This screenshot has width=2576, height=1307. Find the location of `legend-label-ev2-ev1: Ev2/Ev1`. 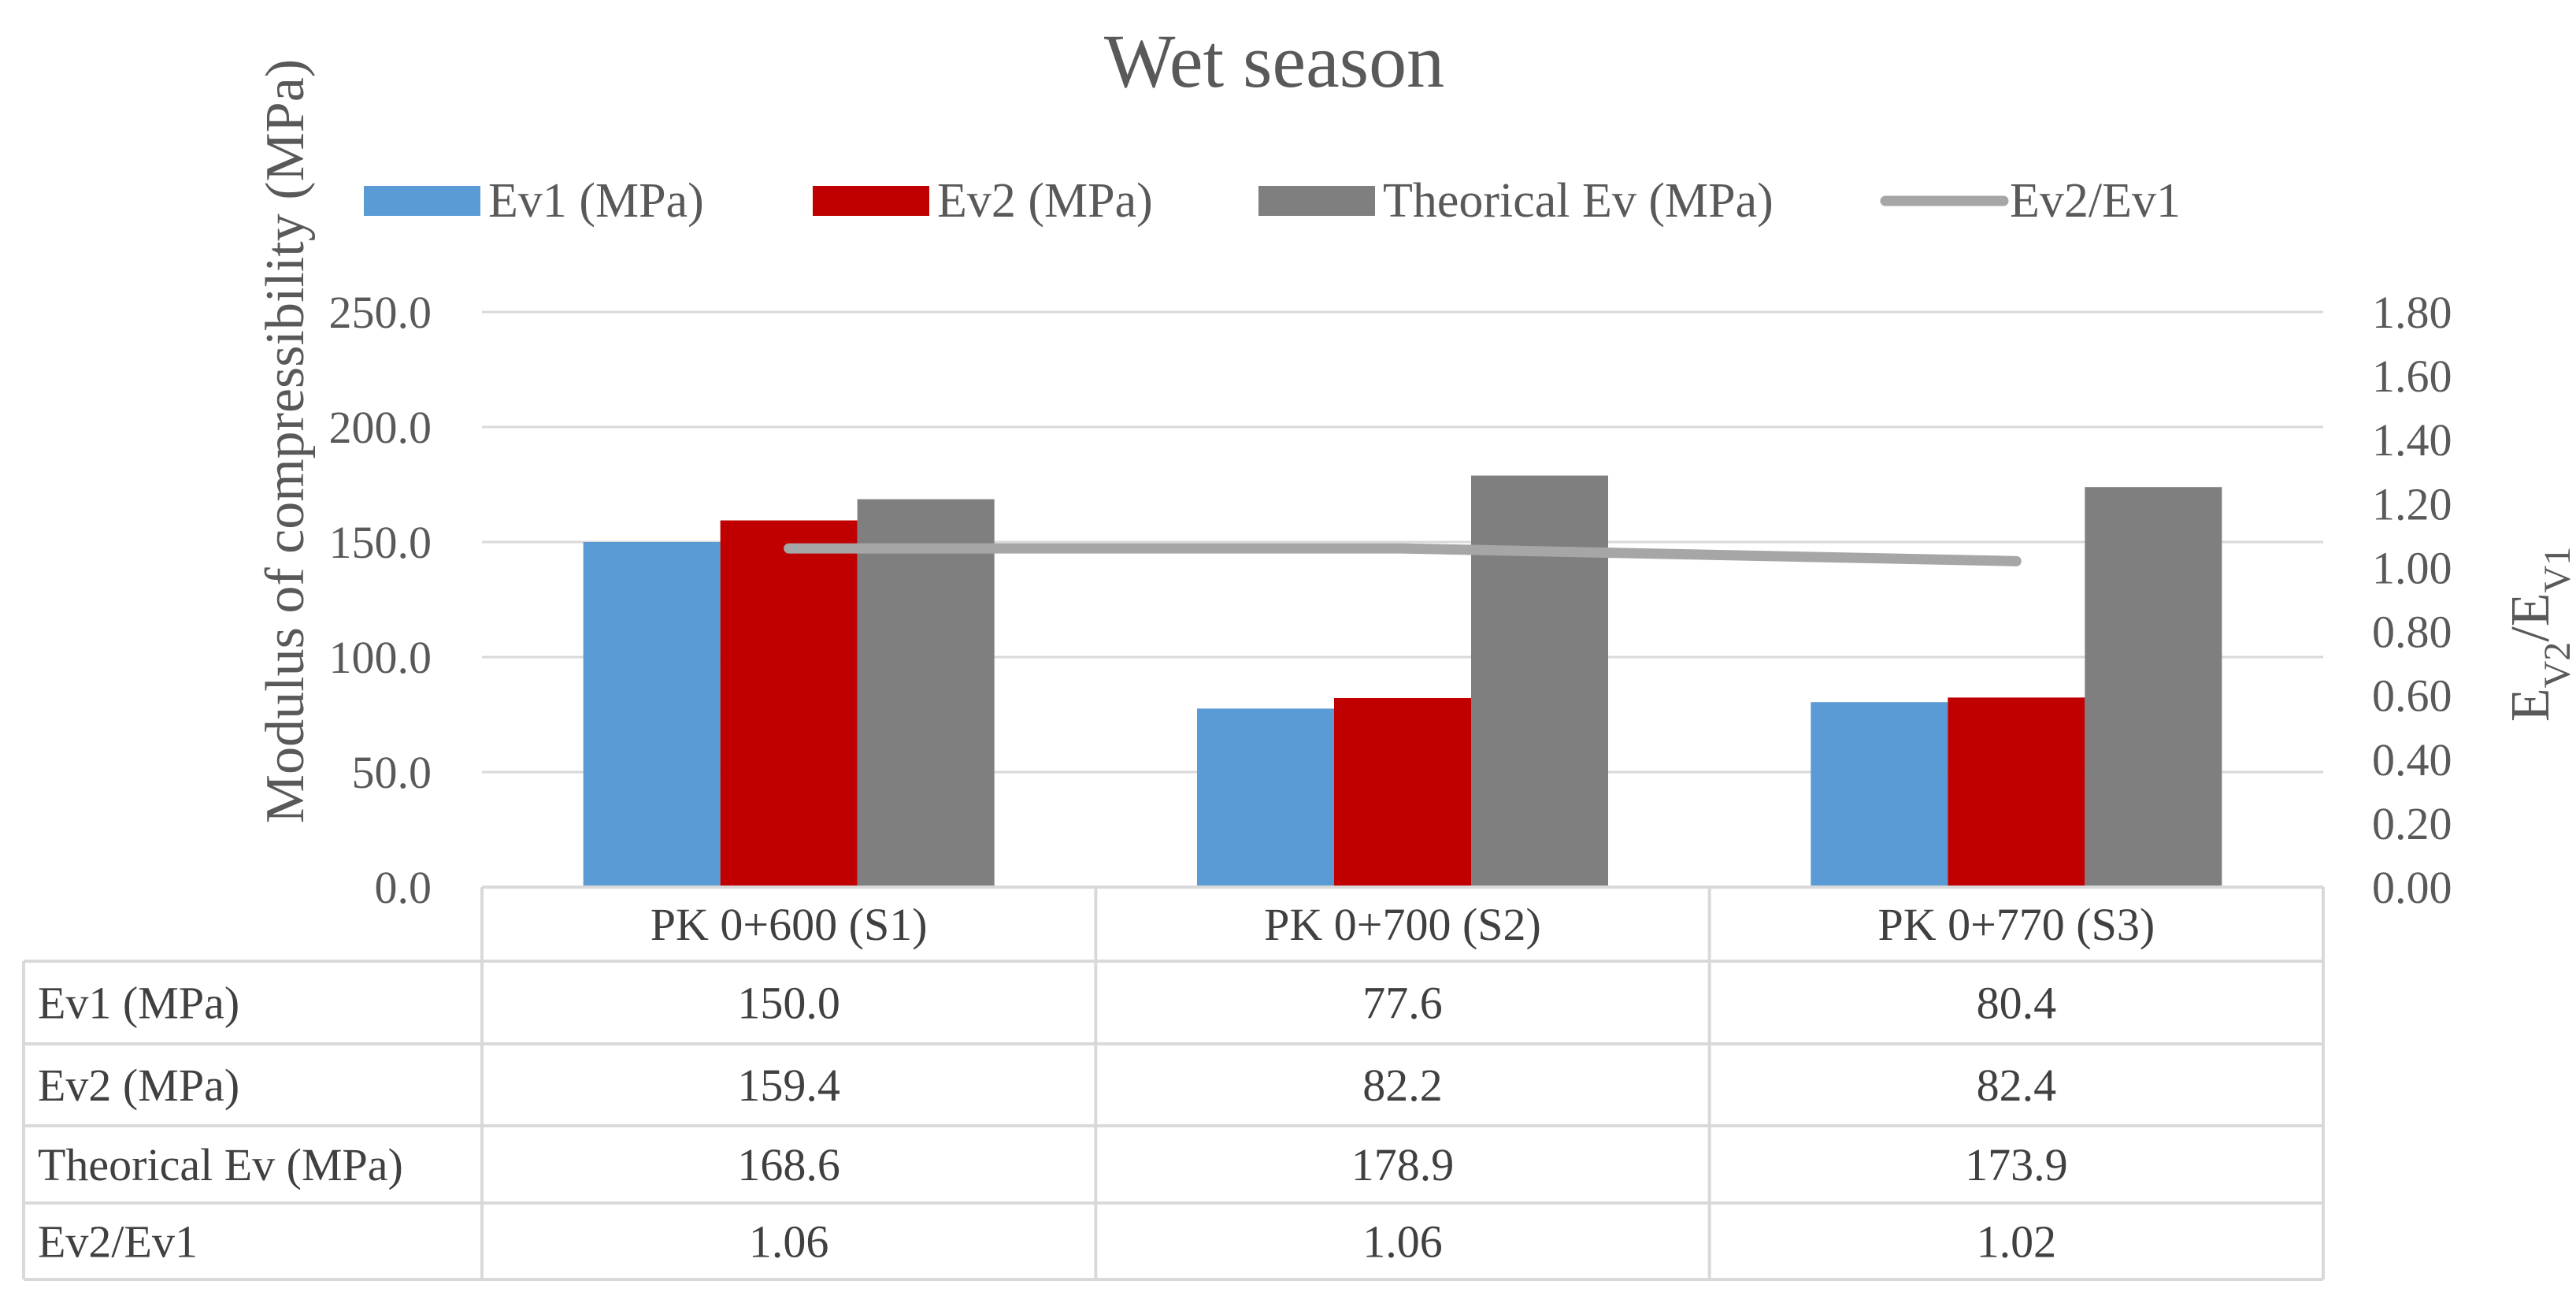

legend-label-ev2-ev1: Ev2/Ev1 is located at coordinates (2095, 201).